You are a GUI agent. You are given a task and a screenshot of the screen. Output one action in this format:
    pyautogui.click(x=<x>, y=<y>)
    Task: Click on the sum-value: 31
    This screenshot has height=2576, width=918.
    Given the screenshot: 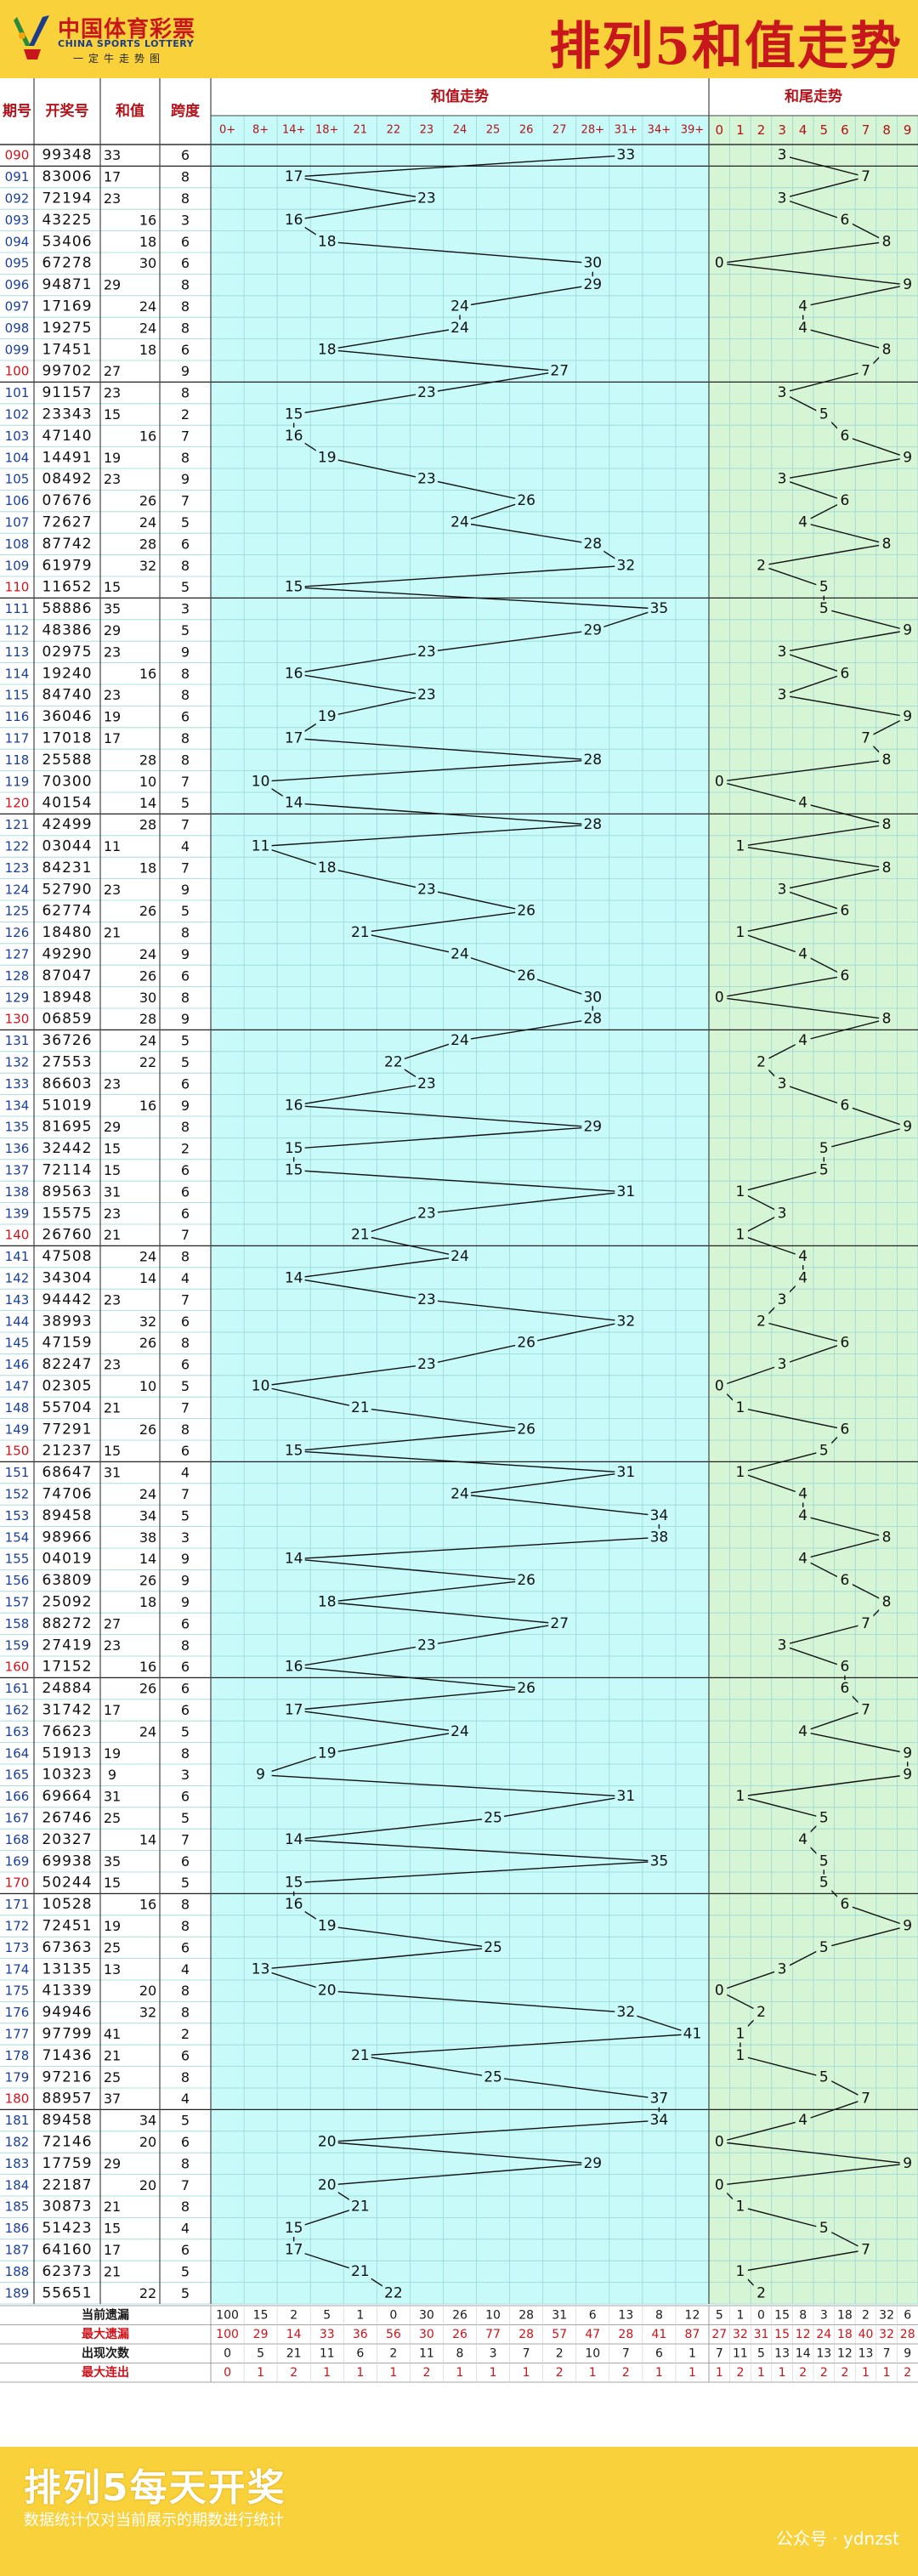 What is the action you would take?
    pyautogui.click(x=112, y=1192)
    